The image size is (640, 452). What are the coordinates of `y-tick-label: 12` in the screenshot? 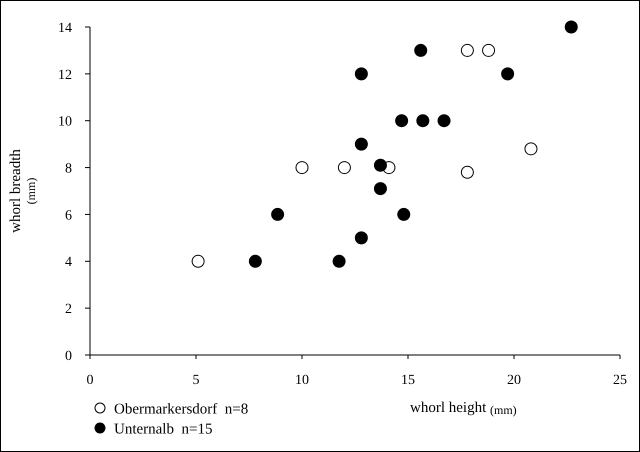 It's located at (65, 75).